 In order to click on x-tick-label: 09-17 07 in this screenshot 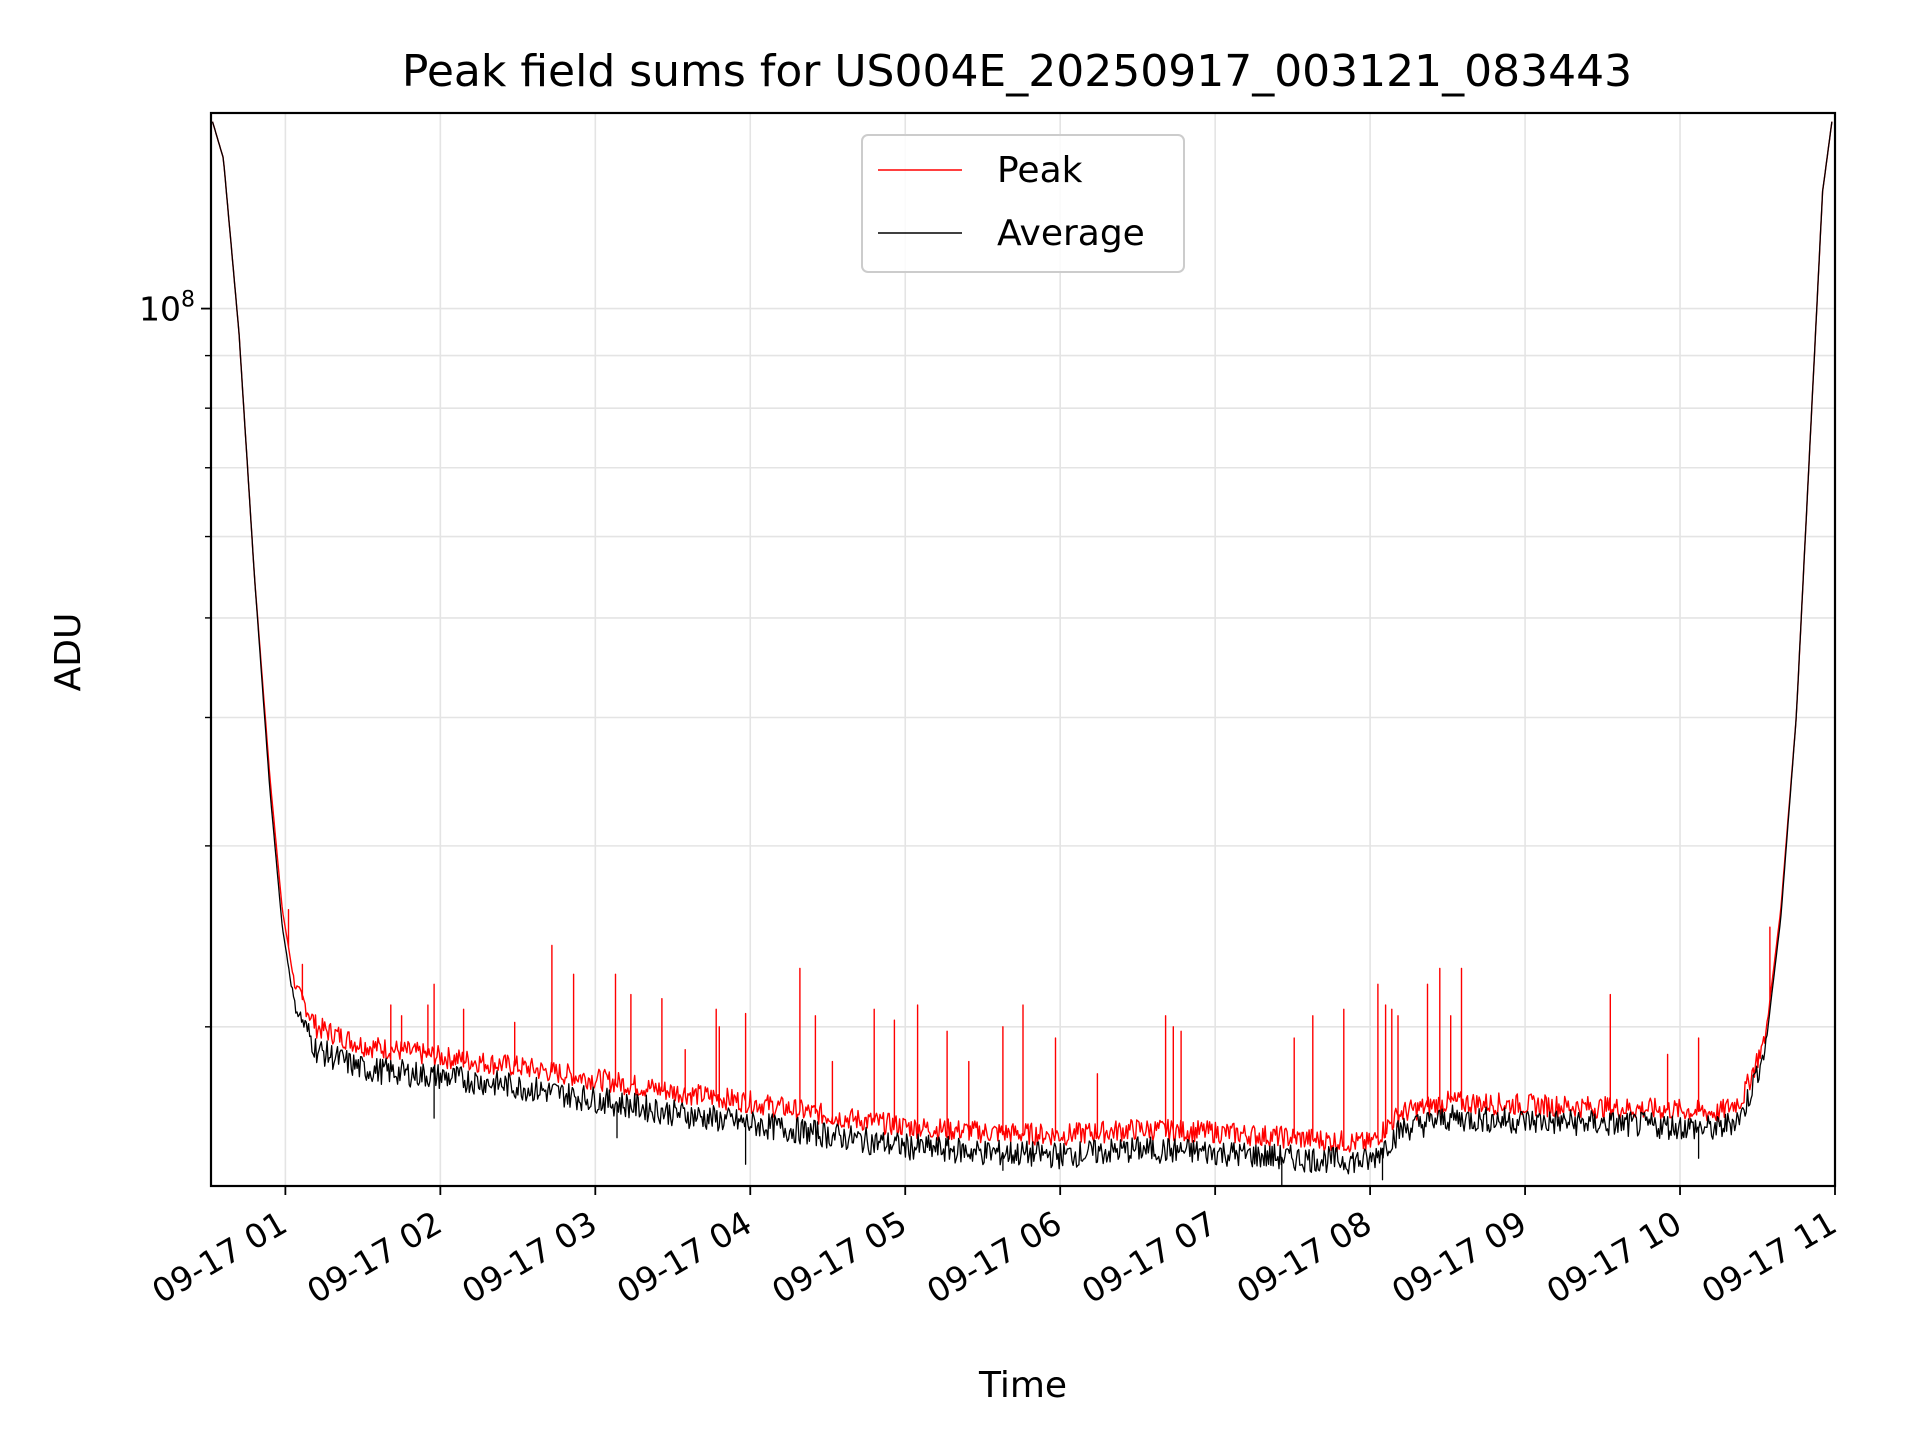, I will do `click(1149, 1257)`.